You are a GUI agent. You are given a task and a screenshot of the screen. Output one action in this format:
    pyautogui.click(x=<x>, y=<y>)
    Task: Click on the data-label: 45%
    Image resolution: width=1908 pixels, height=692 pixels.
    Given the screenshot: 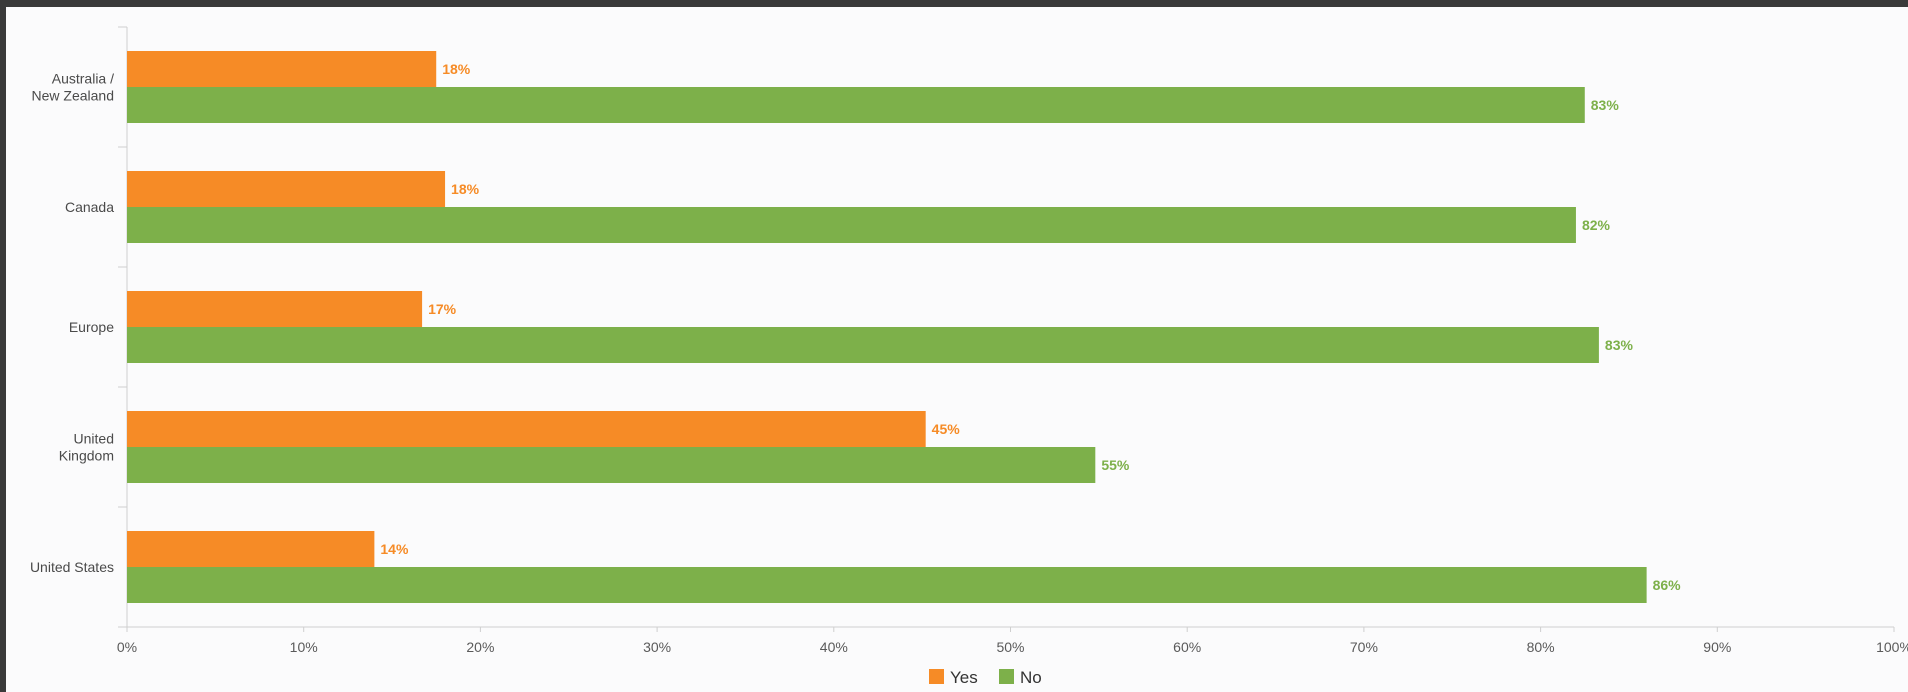 What is the action you would take?
    pyautogui.click(x=946, y=429)
    